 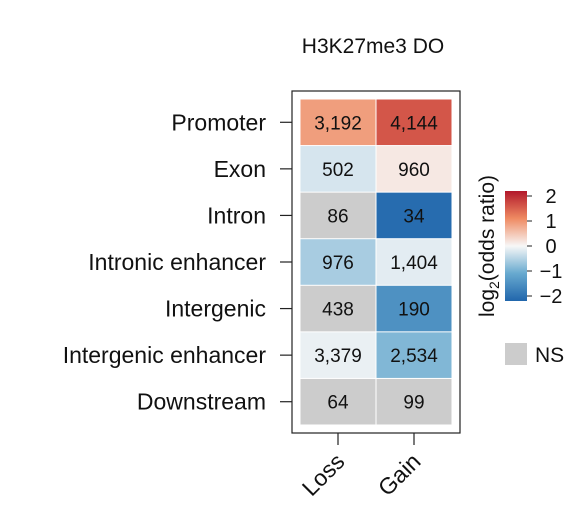 I want to click on cell-count-label: 3,192, so click(x=338, y=123).